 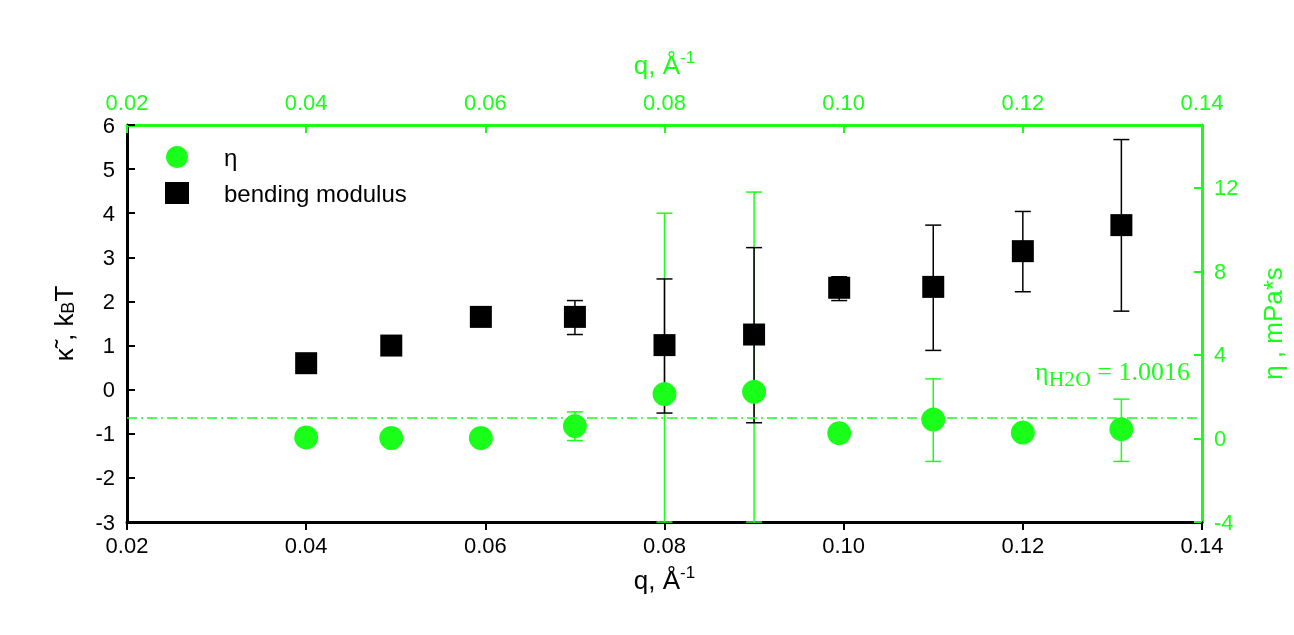 I want to click on x-tick-label: 0.12, so click(x=1023, y=545).